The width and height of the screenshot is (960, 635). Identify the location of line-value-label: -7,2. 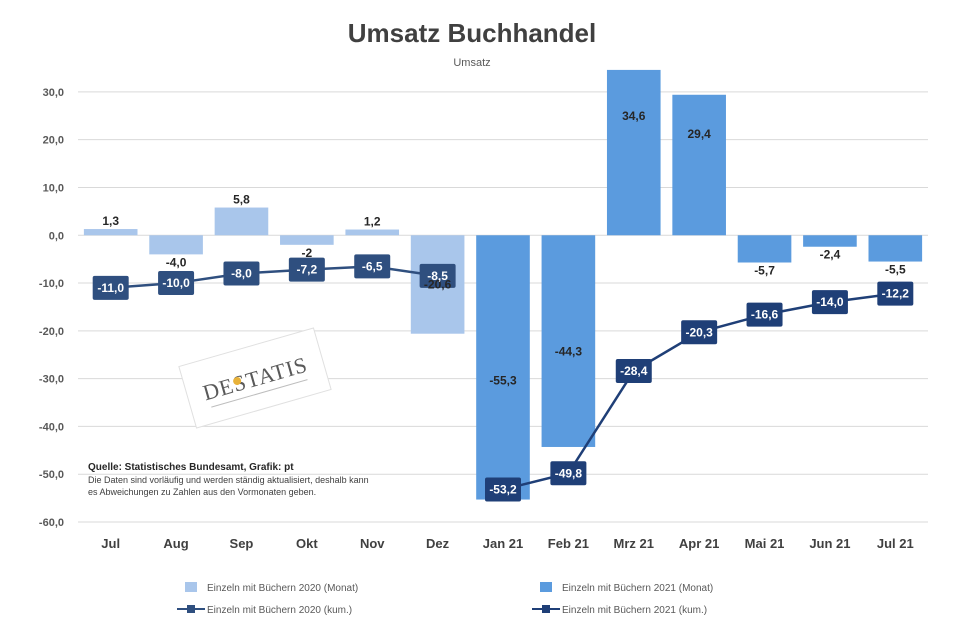
(307, 270).